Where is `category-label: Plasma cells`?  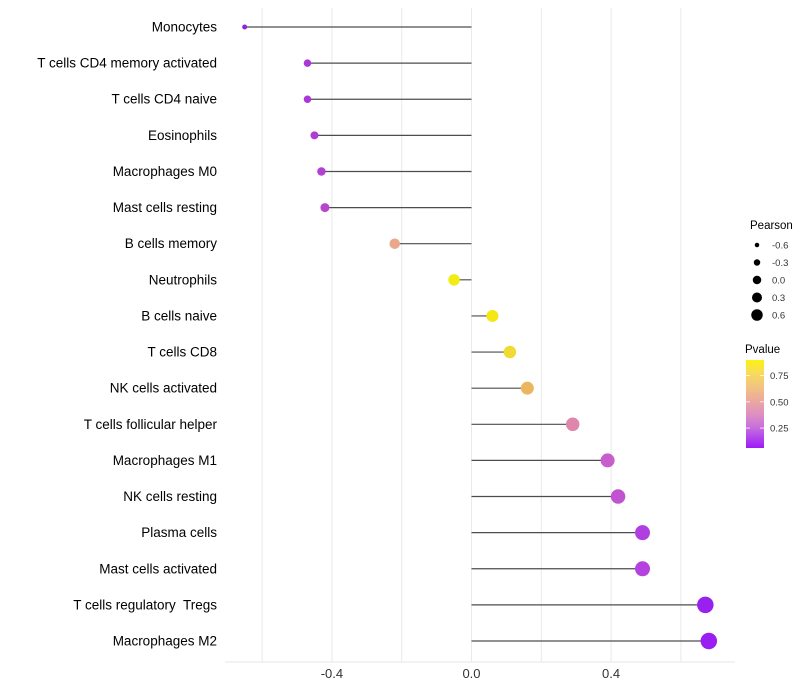
category-label: Plasma cells is located at coordinates (179, 532).